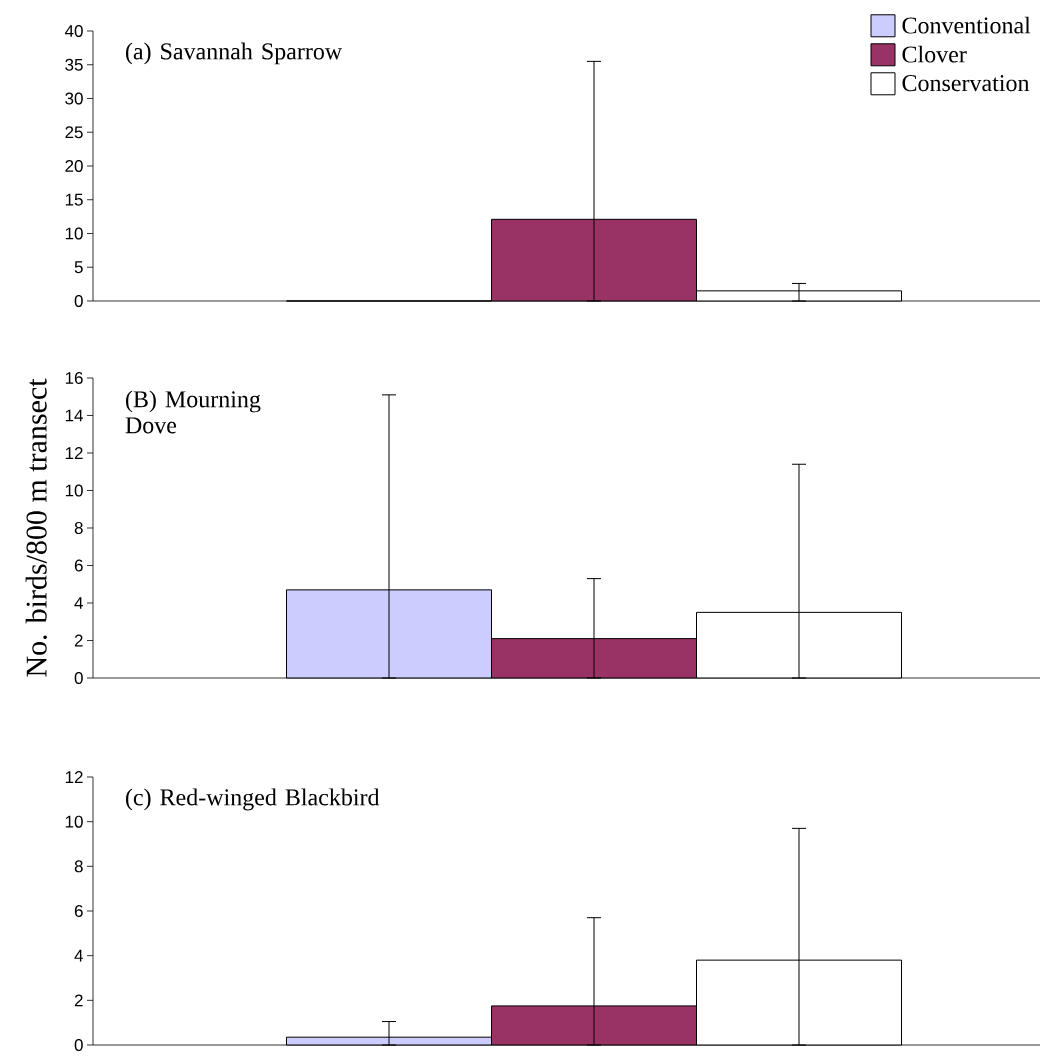 The height and width of the screenshot is (1061, 1049). What do you see at coordinates (36, 527) in the screenshot?
I see `y-axis-title: No. birds/800 m transect` at bounding box center [36, 527].